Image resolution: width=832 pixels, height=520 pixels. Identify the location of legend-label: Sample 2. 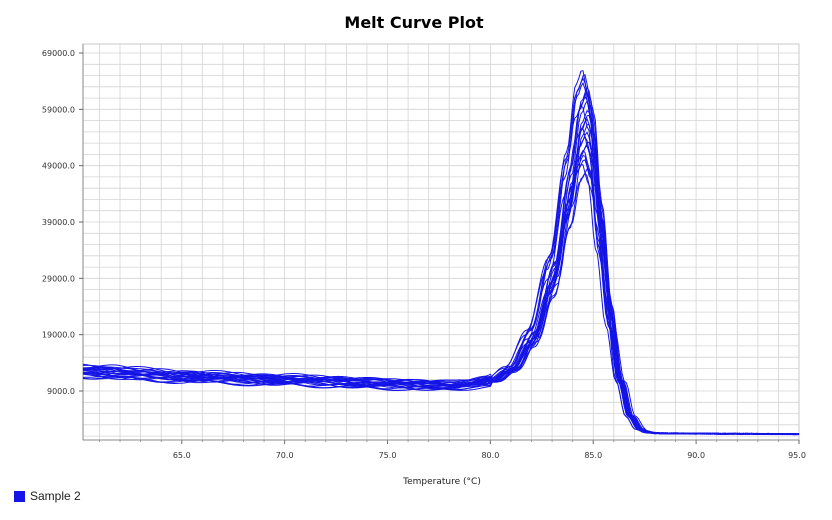
(55, 496).